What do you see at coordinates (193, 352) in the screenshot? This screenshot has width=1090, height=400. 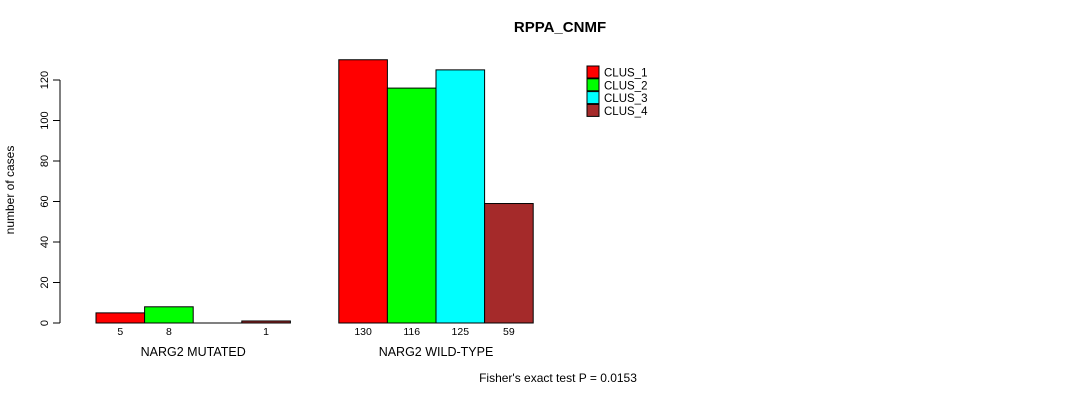 I see `x-group-label: NARG2 MUTATED` at bounding box center [193, 352].